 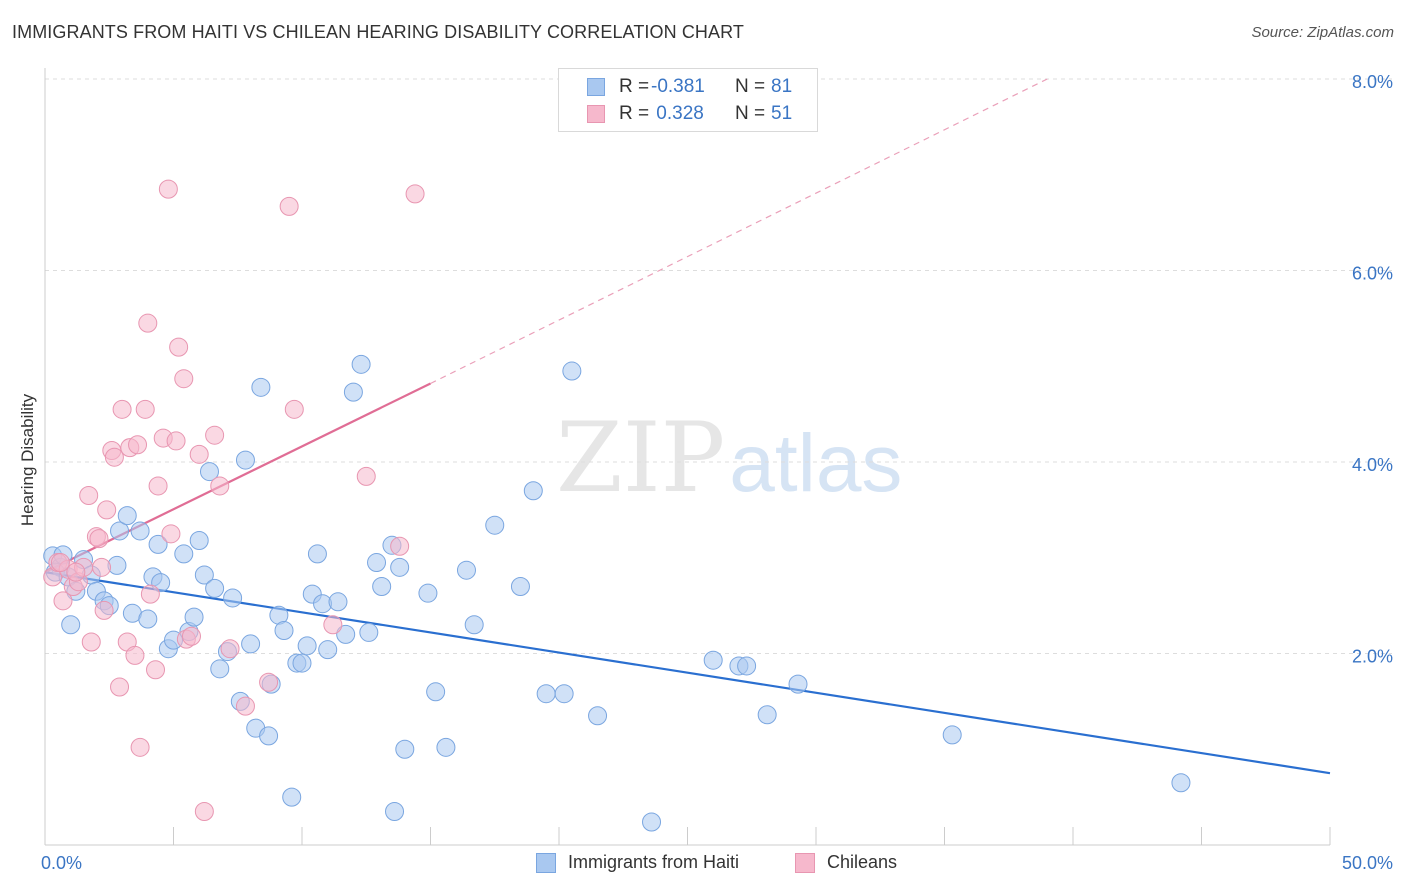 I want to click on y-tick-label: 2.0%, so click(x=1372, y=657).